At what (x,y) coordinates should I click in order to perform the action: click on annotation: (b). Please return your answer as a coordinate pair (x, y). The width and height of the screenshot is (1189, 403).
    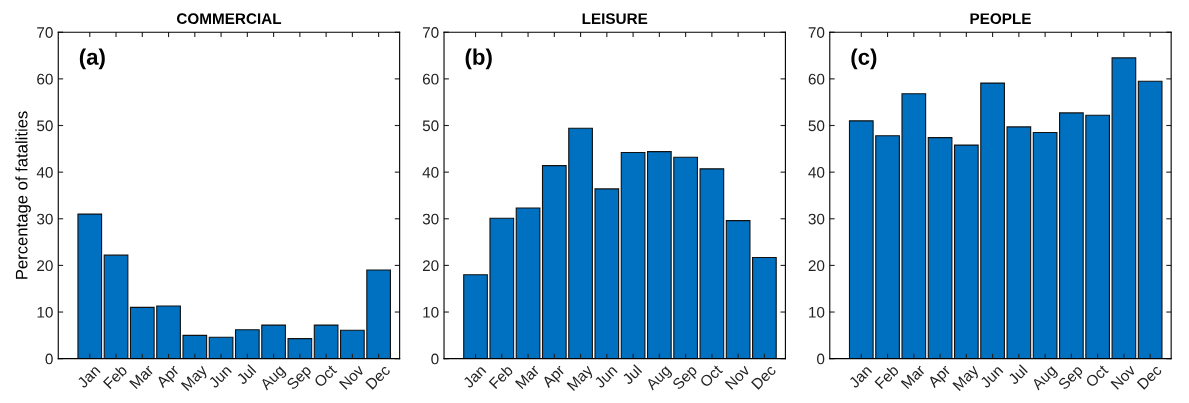
    Looking at the image, I should click on (478, 59).